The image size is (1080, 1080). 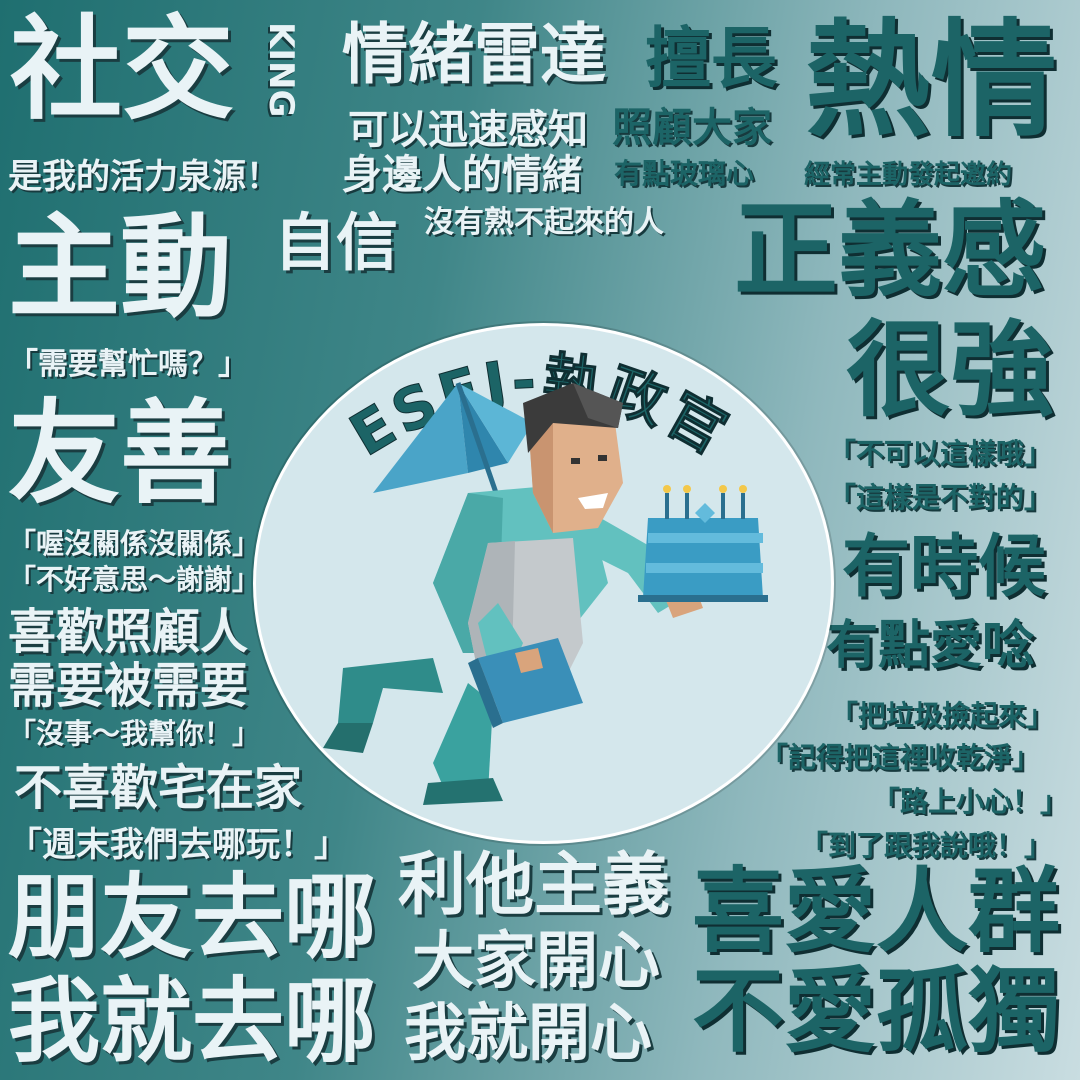 I want to click on book-icon, so click(x=525, y=683).